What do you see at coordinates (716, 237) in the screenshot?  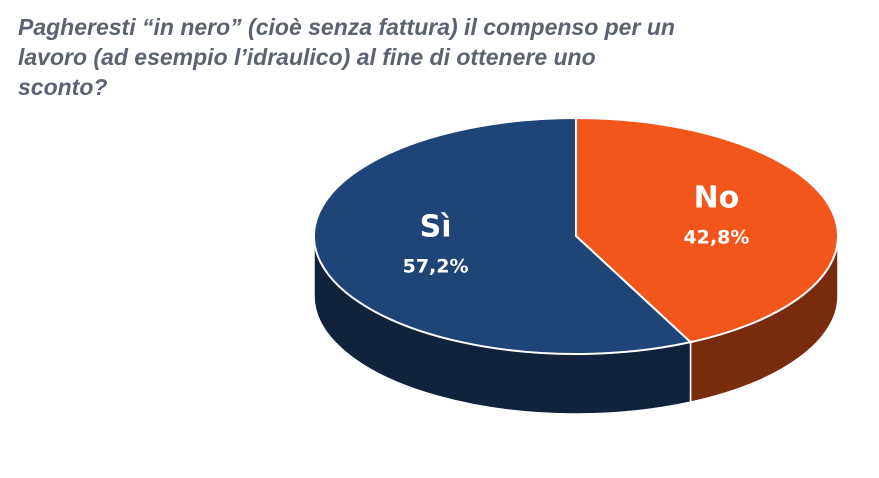 I see `value-label: 42,8%` at bounding box center [716, 237].